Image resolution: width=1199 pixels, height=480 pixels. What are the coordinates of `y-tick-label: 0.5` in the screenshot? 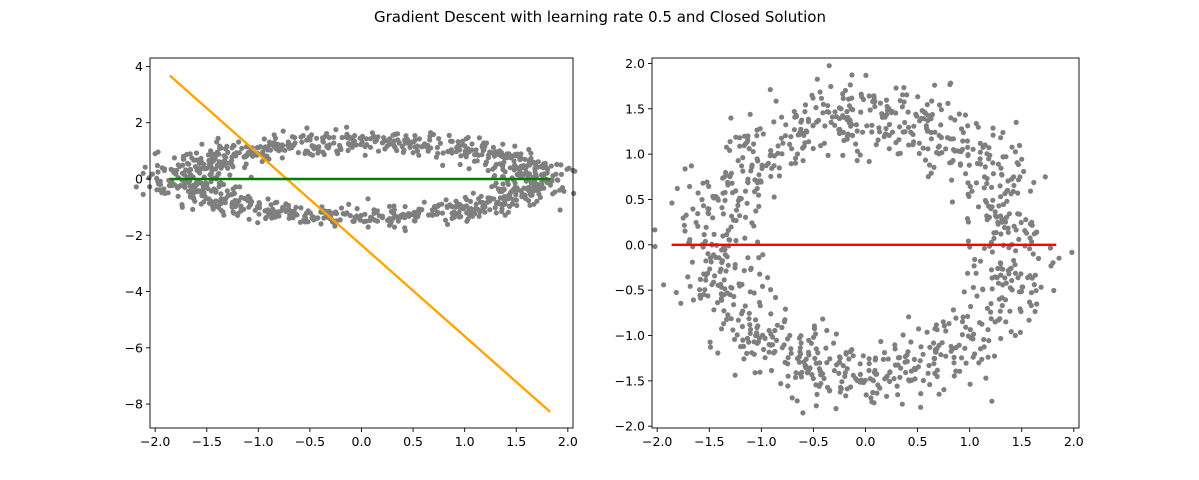 It's located at (635, 199).